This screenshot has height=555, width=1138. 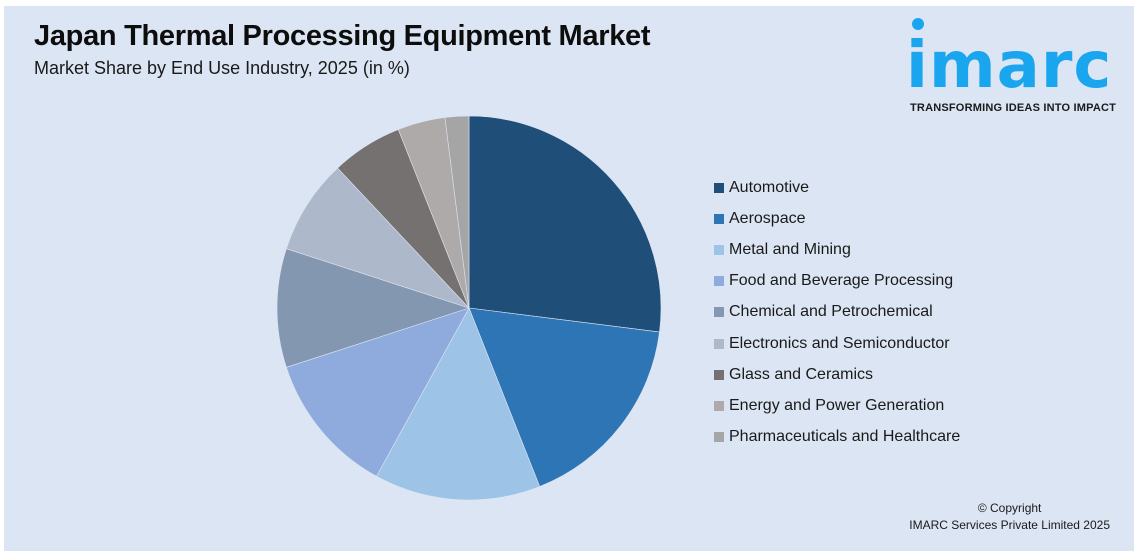 I want to click on pie-slice-chemical-and-petrochemical, so click(x=373, y=308).